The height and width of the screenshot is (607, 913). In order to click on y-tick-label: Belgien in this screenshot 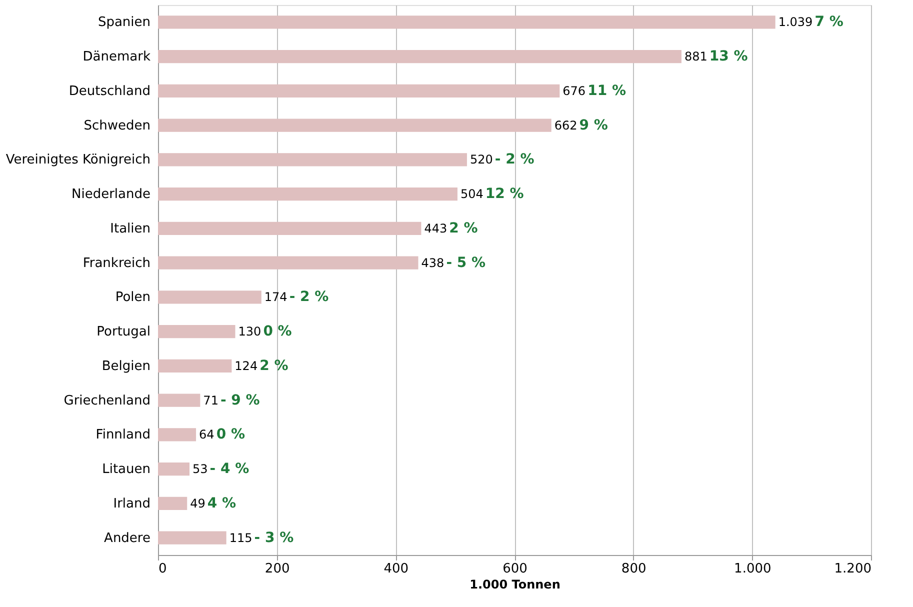, I will do `click(126, 366)`.